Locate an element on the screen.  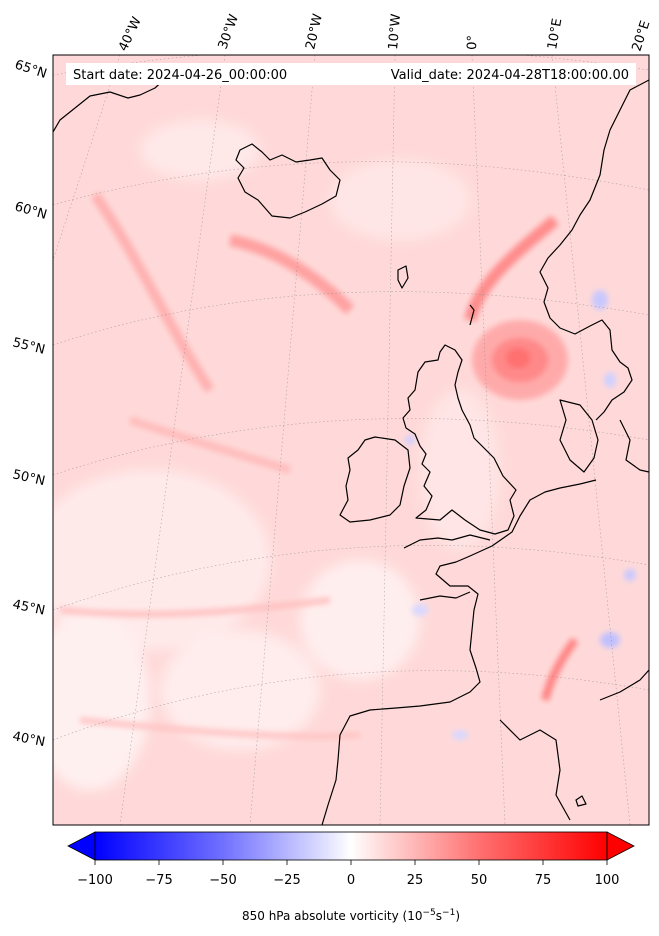
colorbar-tick-label: −25 is located at coordinates (286, 880).